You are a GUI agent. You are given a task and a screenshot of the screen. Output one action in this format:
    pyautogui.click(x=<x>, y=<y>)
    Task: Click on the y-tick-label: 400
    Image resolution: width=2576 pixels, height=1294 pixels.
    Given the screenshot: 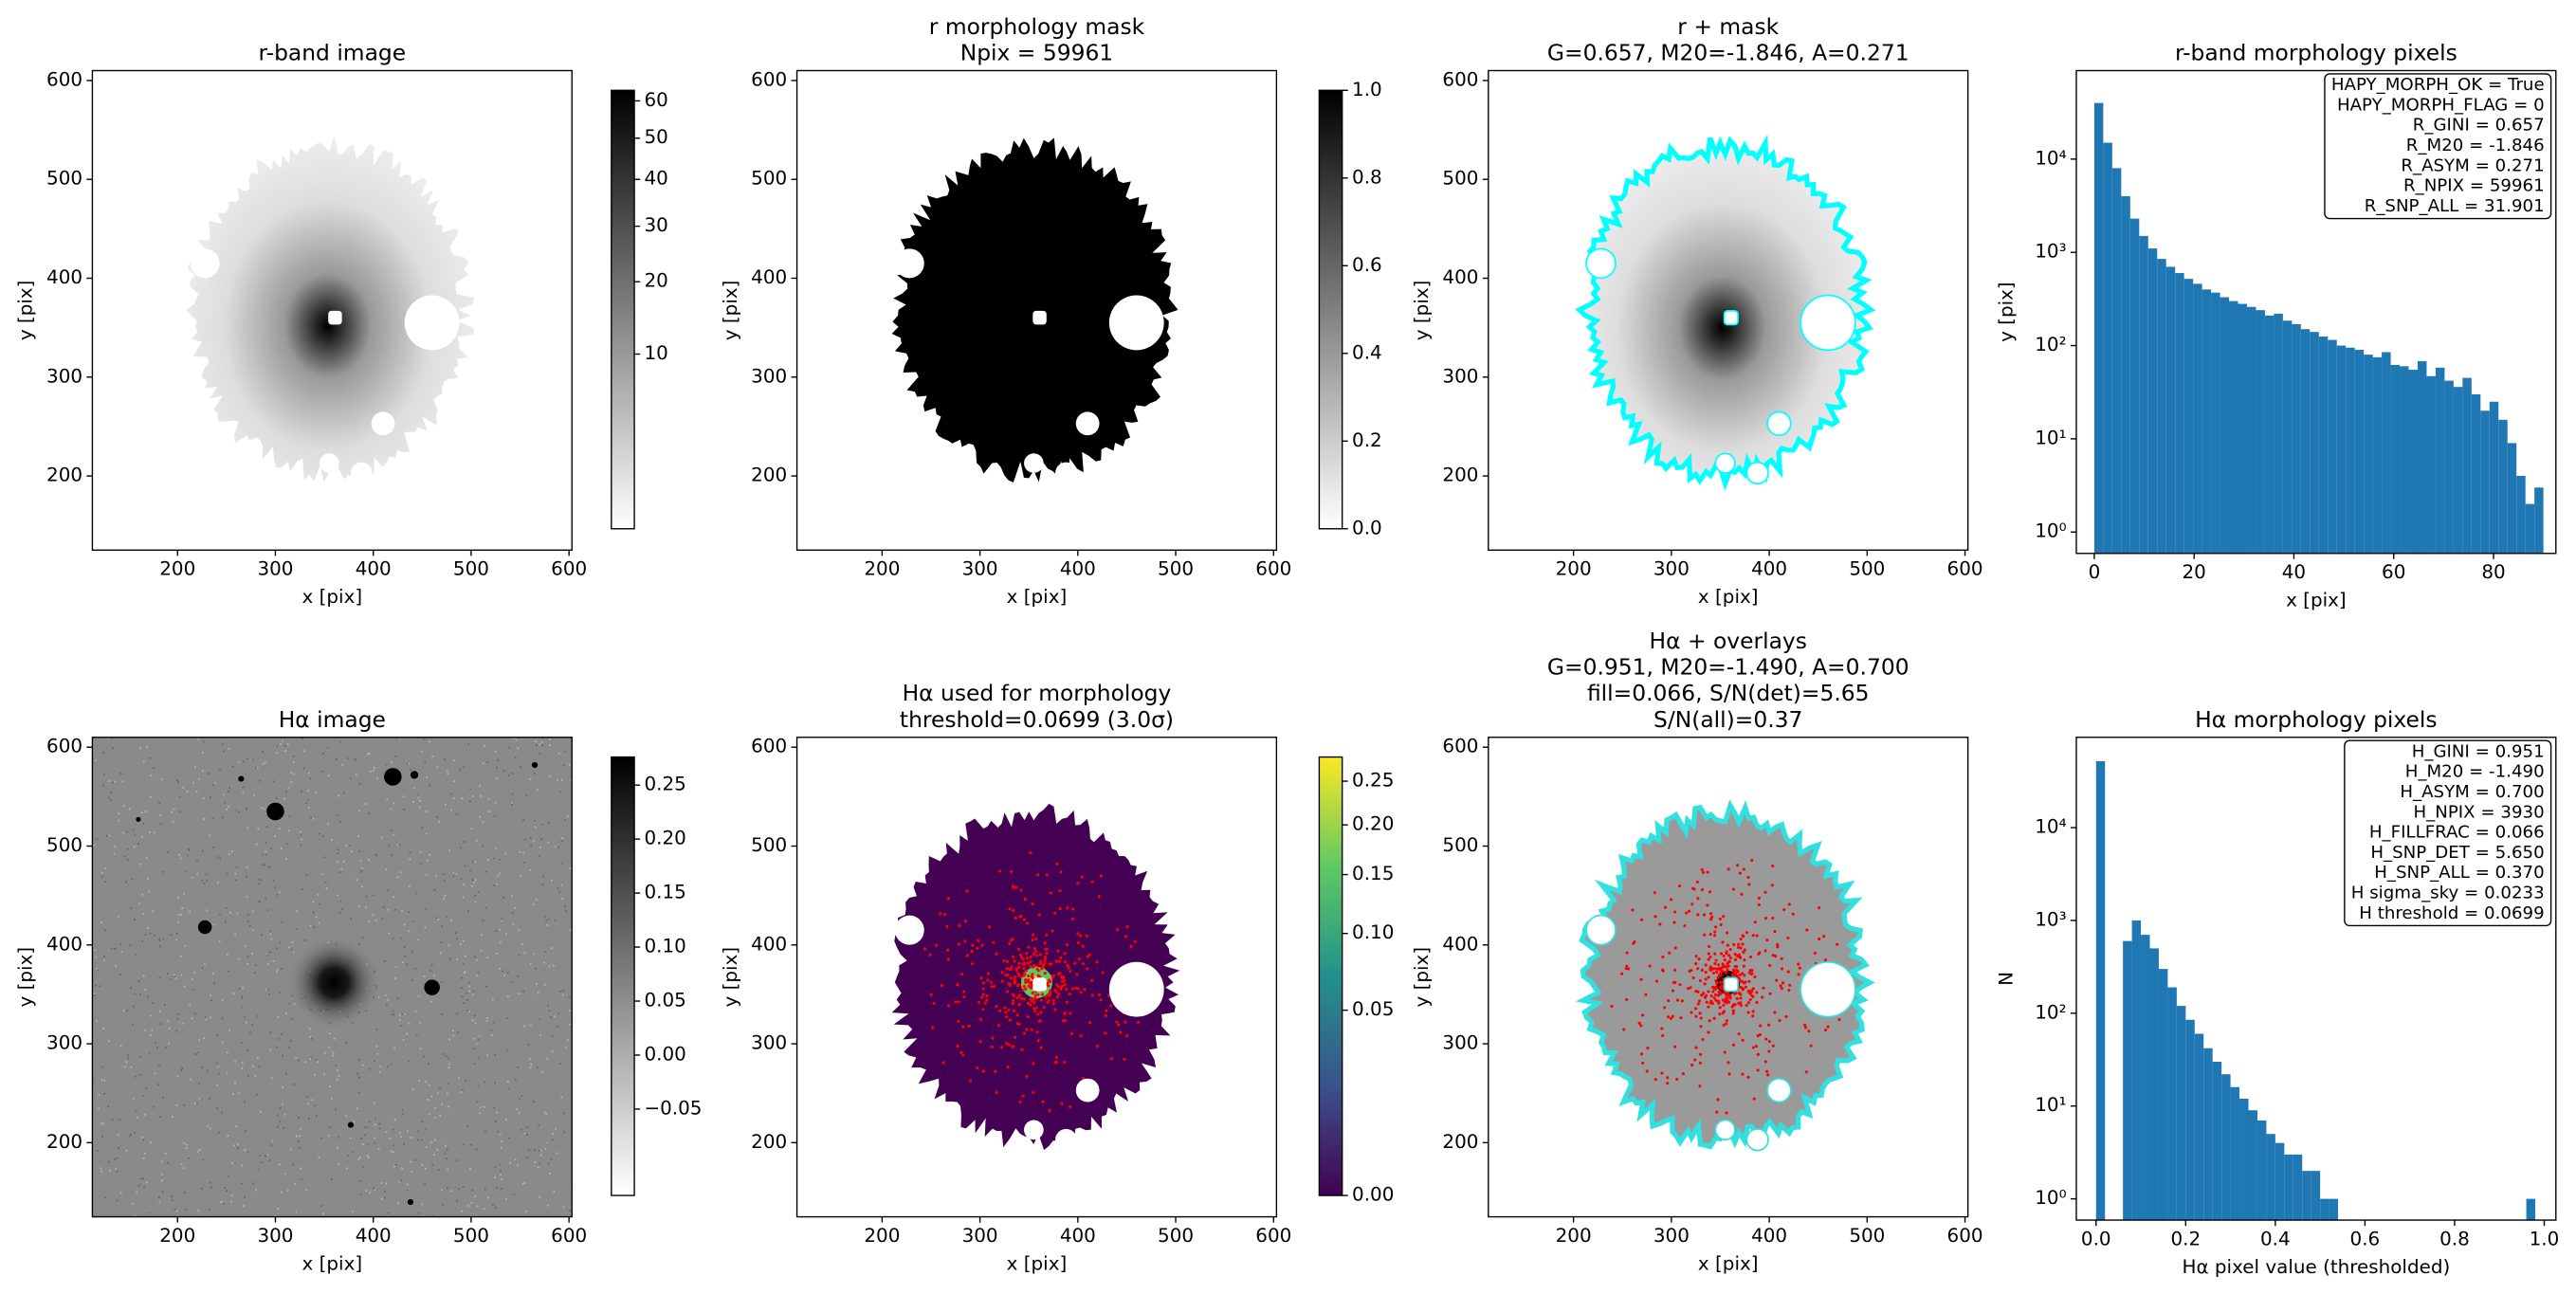 What is the action you would take?
    pyautogui.click(x=1460, y=277)
    